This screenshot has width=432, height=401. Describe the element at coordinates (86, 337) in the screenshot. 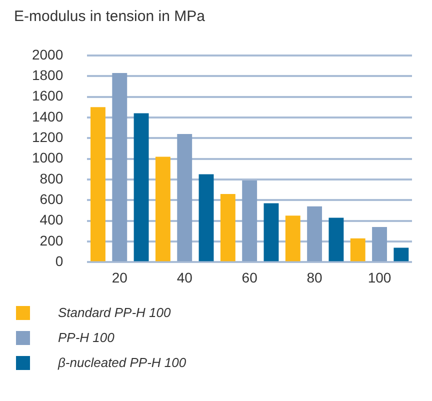

I see `legend-label: PP-H 100` at that location.